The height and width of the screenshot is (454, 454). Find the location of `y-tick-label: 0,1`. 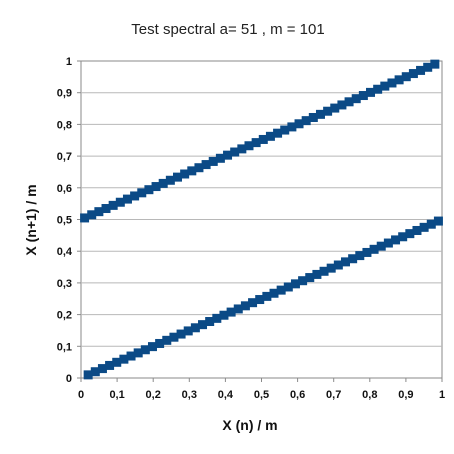

y-tick-label: 0,1 is located at coordinates (64, 347).